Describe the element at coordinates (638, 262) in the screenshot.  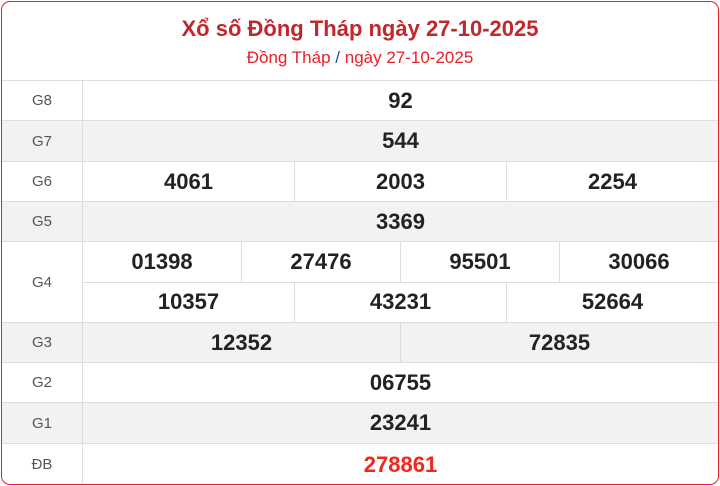
I see `prize-number: 30066` at that location.